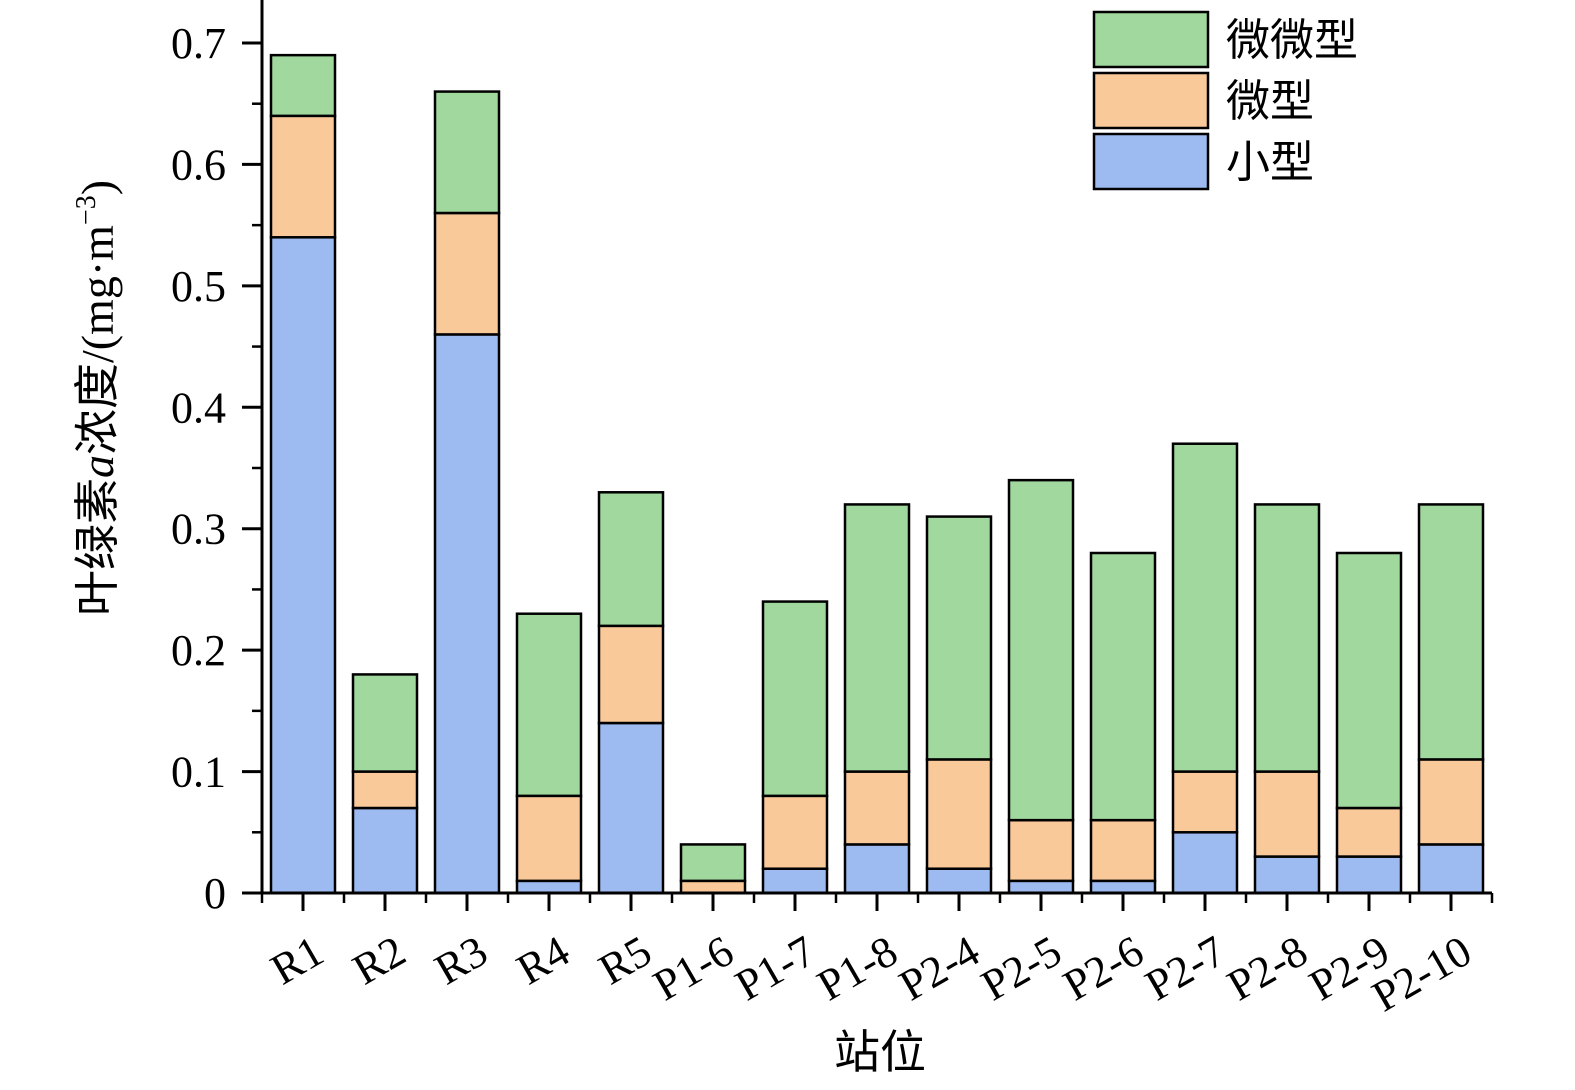 The height and width of the screenshot is (1090, 1575). Describe the element at coordinates (1270, 101) in the screenshot. I see `legend-label: 微型` at that location.